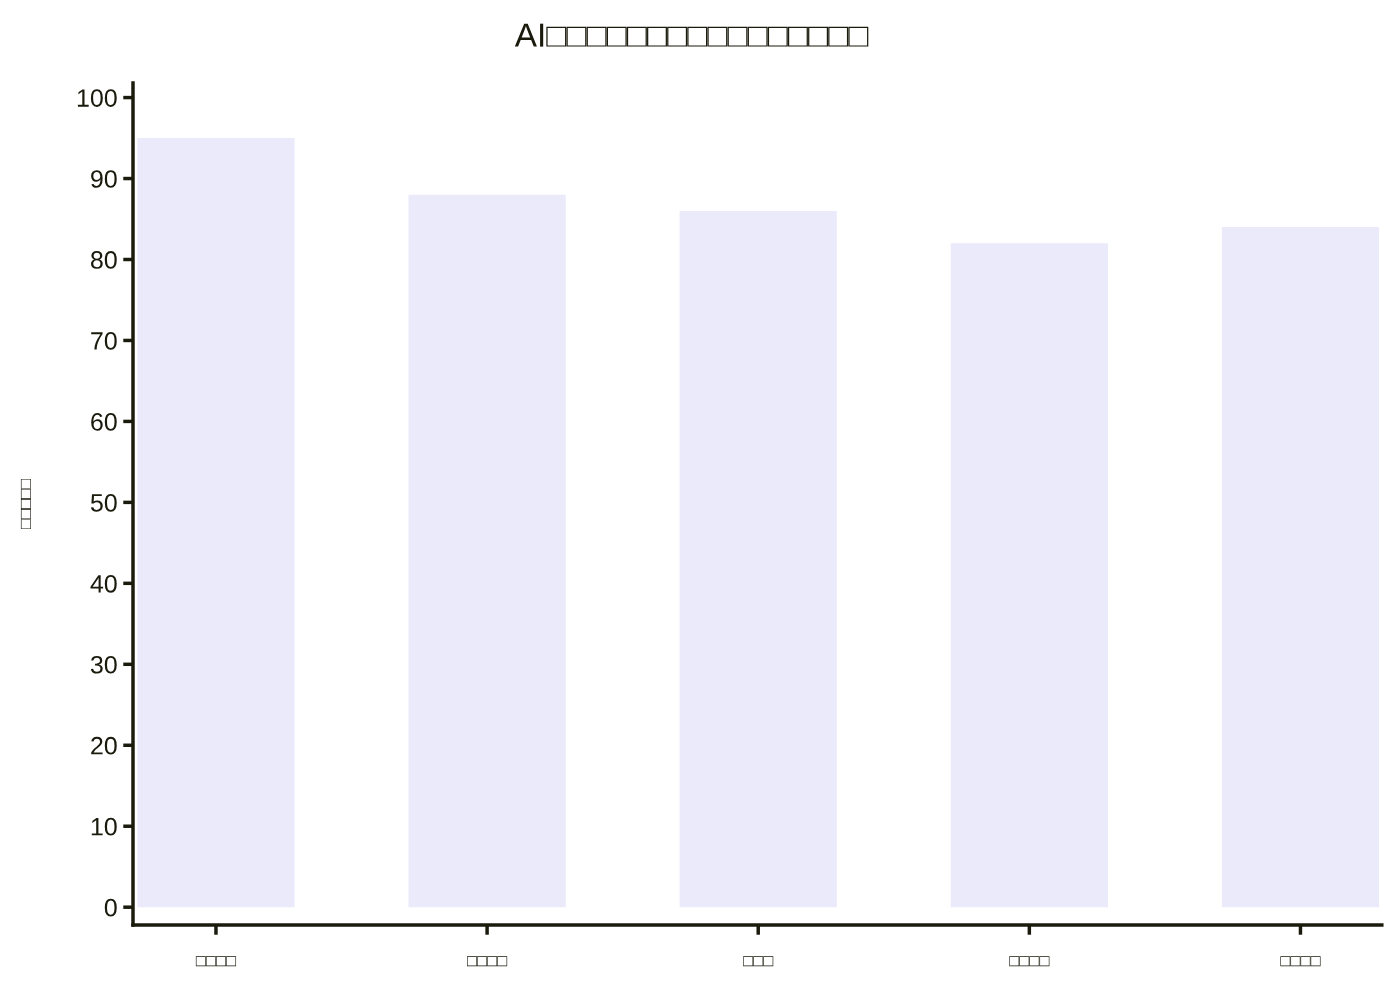  I want to click on y-tick-label: 10, so click(104, 826).